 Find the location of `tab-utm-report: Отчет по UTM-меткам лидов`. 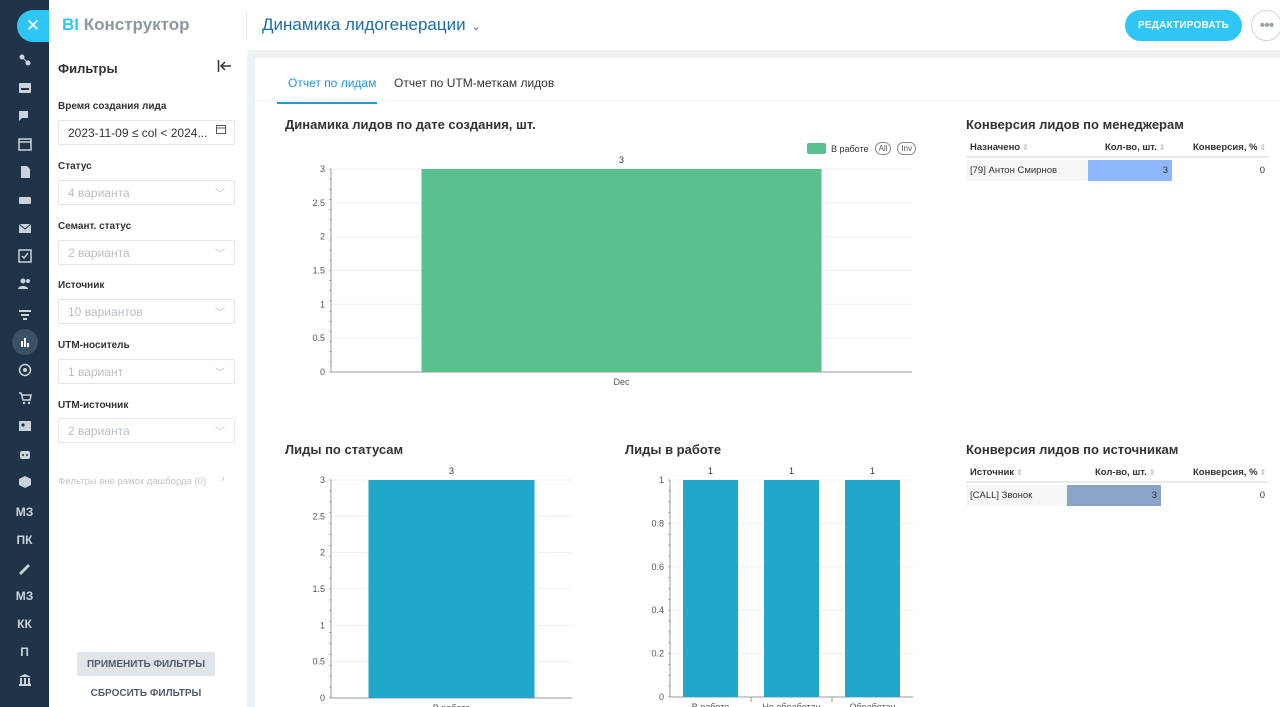

tab-utm-report: Отчет по UTM-меткам лидов is located at coordinates (474, 83).